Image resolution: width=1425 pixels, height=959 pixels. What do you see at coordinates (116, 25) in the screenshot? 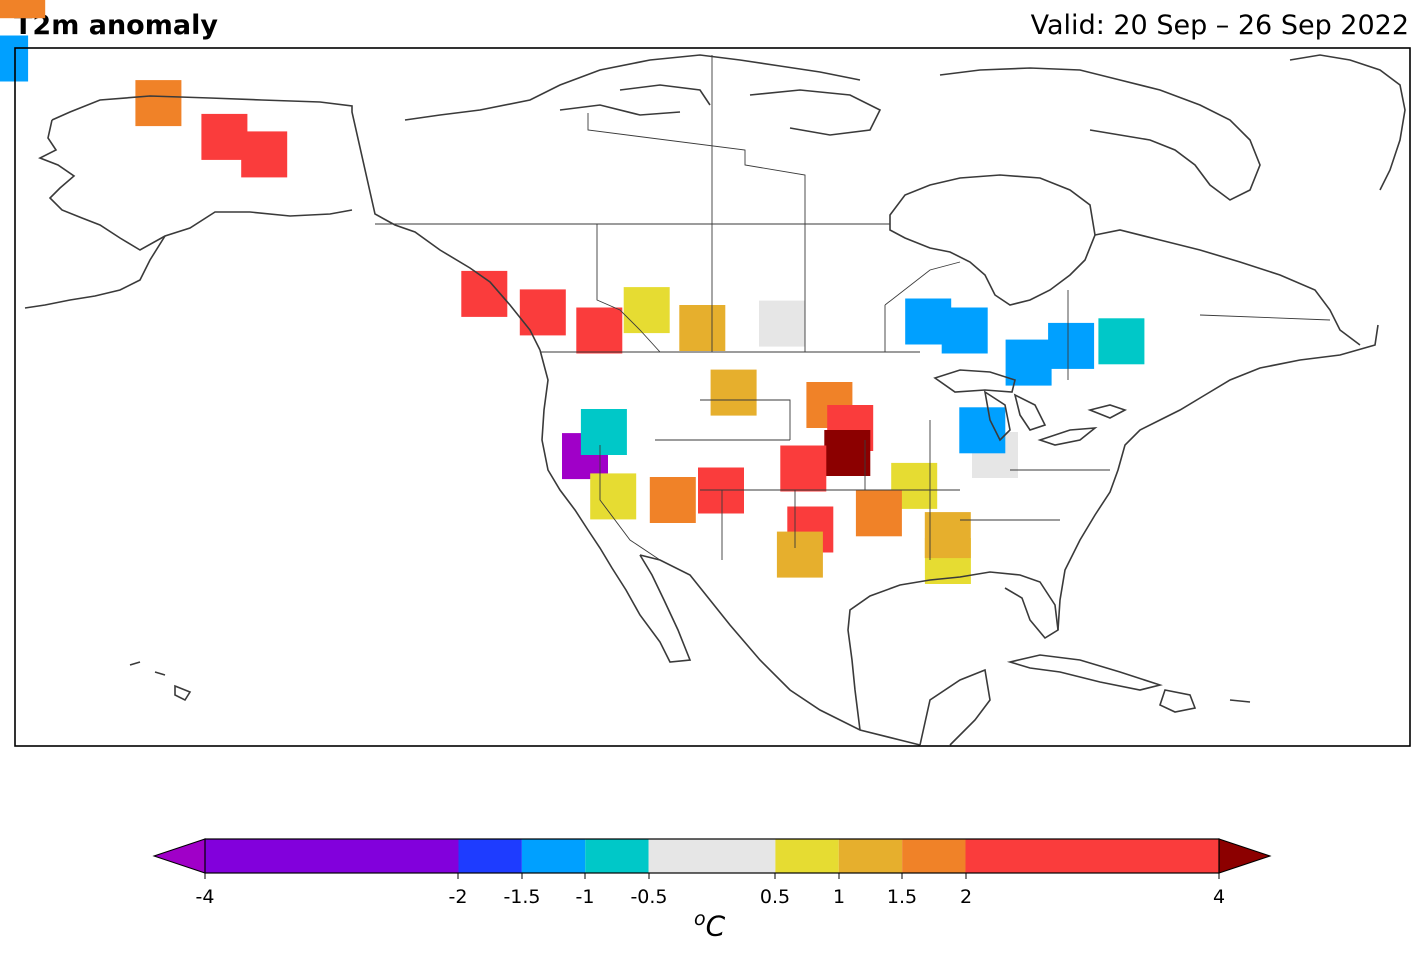
I see `map-title: T2m anomaly` at bounding box center [116, 25].